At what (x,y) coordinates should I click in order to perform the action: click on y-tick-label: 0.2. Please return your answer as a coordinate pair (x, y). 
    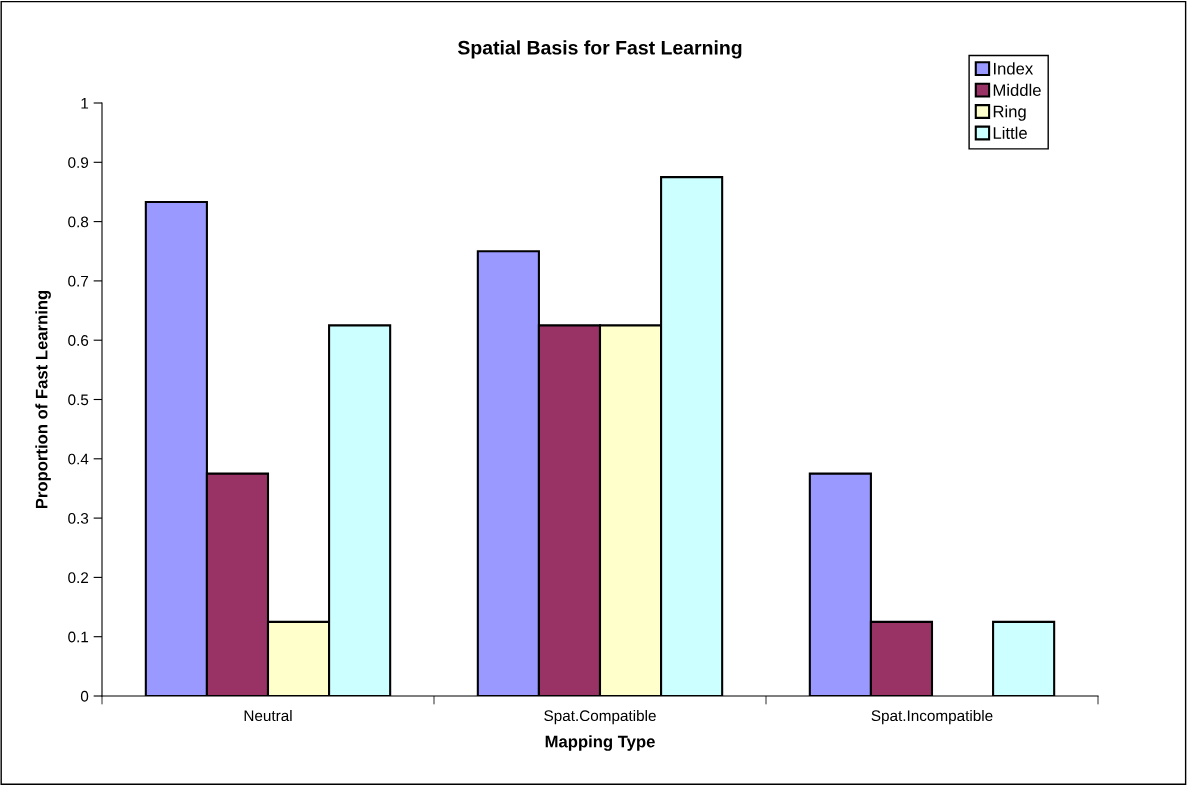
    Looking at the image, I should click on (78, 578).